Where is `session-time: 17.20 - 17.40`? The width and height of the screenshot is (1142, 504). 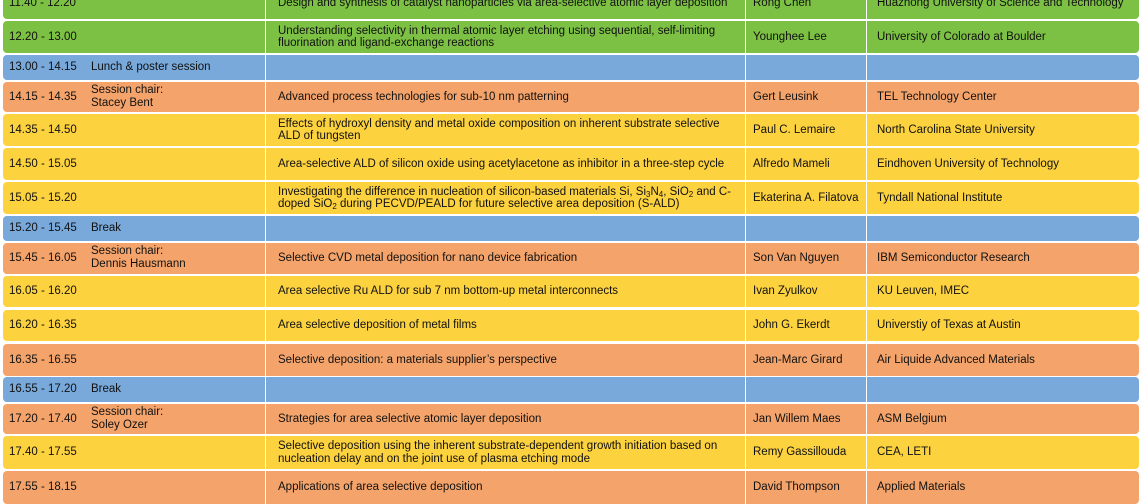 session-time: 17.20 - 17.40 is located at coordinates (43, 419).